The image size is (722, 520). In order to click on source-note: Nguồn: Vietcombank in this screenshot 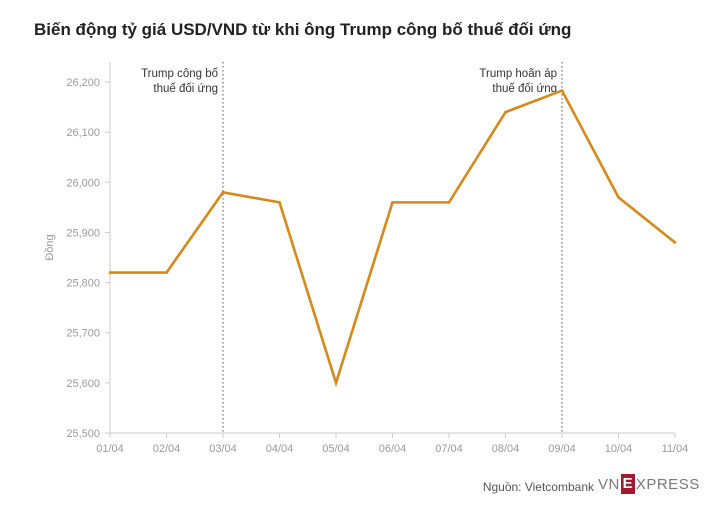, I will do `click(538, 487)`.